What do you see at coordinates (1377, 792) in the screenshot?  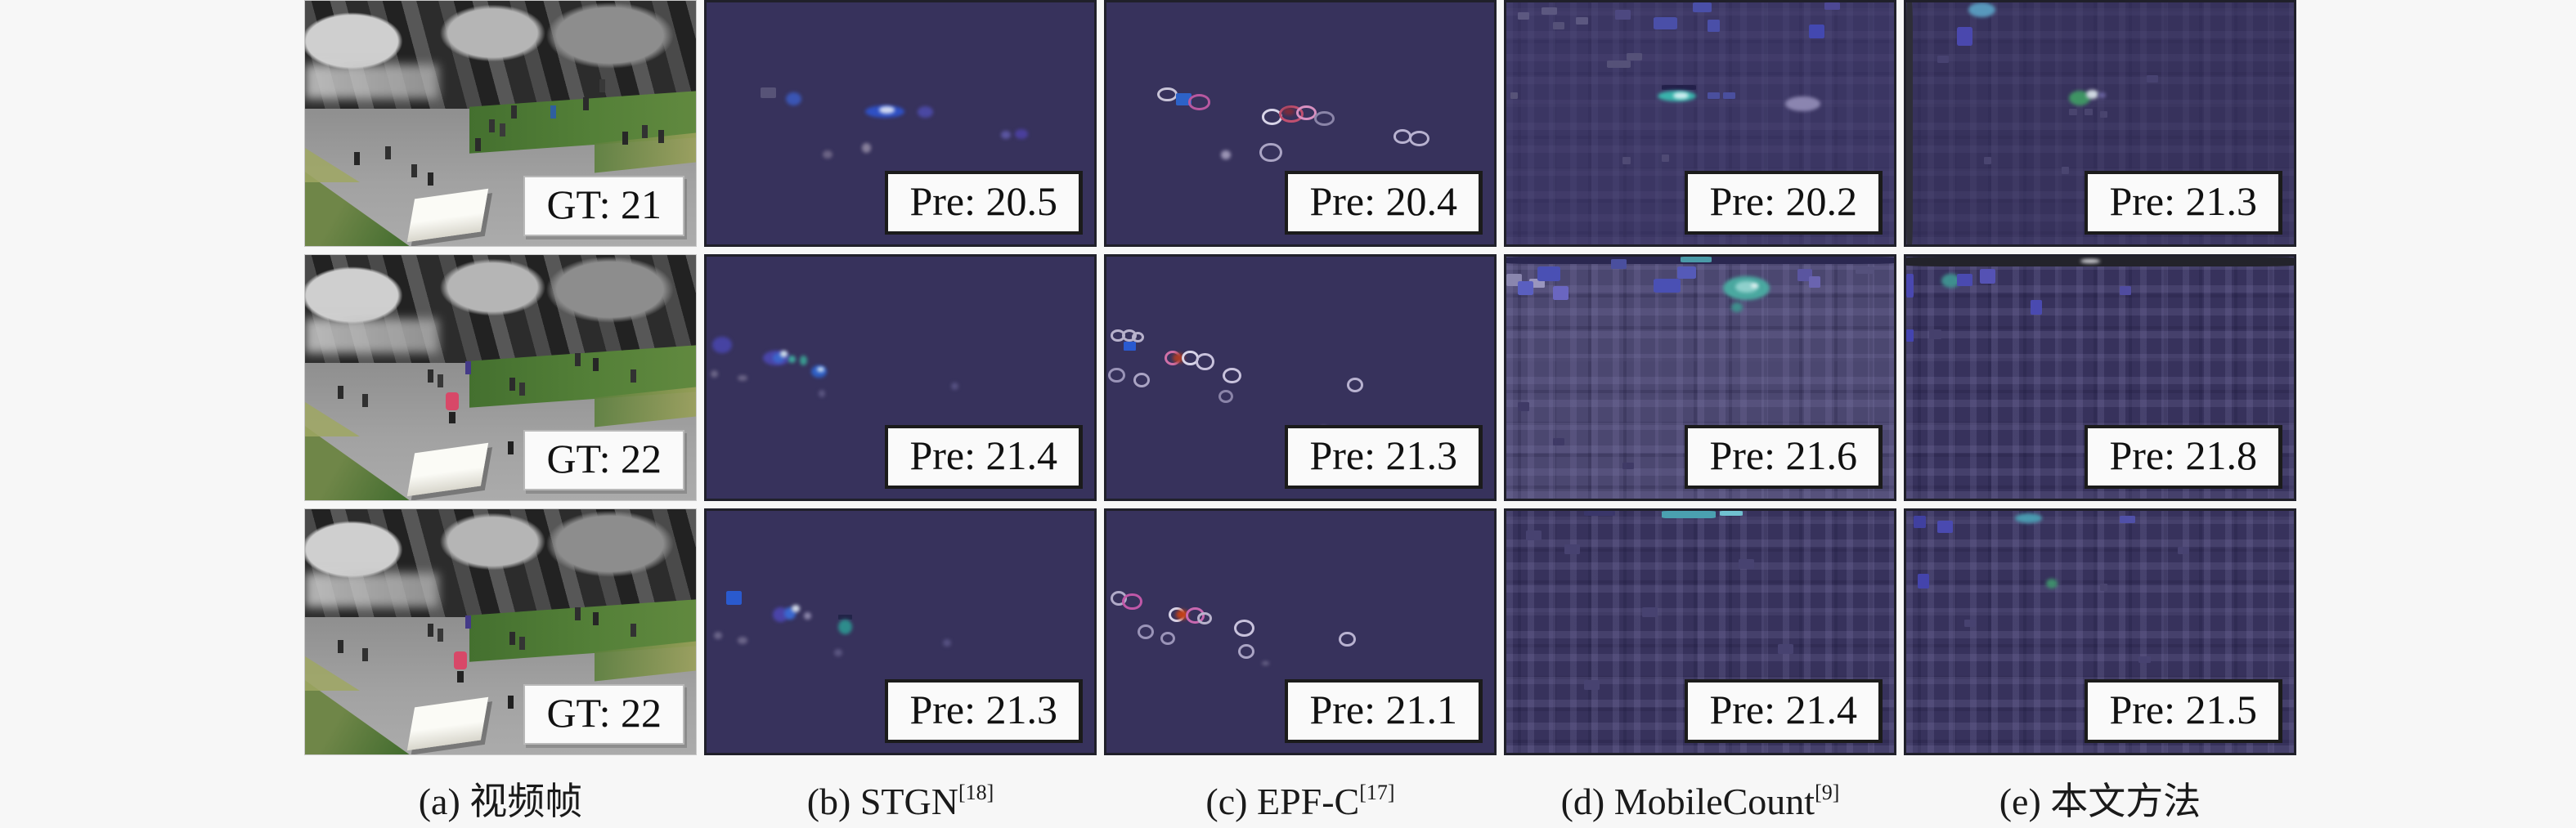 I see `caption-ref: [17]` at bounding box center [1377, 792].